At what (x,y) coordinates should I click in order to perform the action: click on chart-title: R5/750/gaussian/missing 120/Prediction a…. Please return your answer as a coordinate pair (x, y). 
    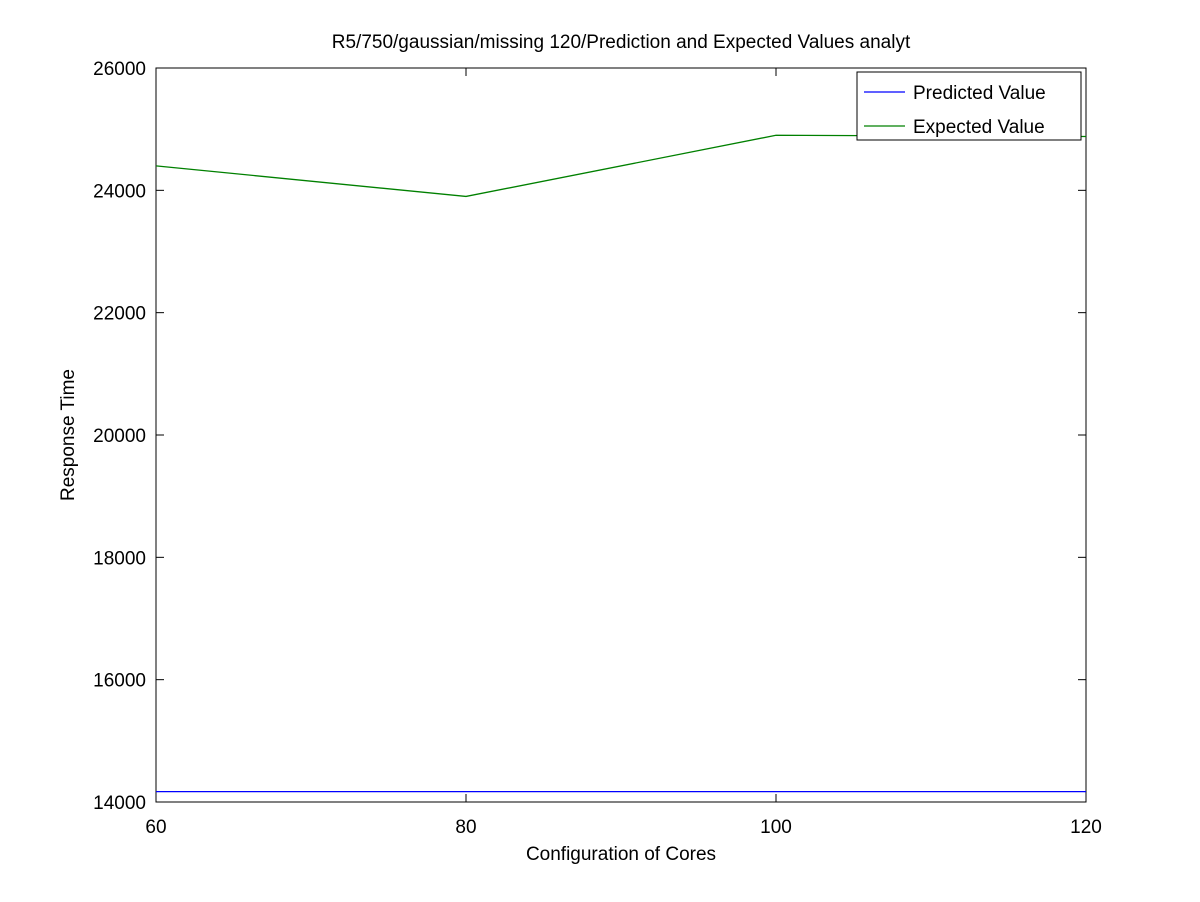
    Looking at the image, I should click on (621, 42).